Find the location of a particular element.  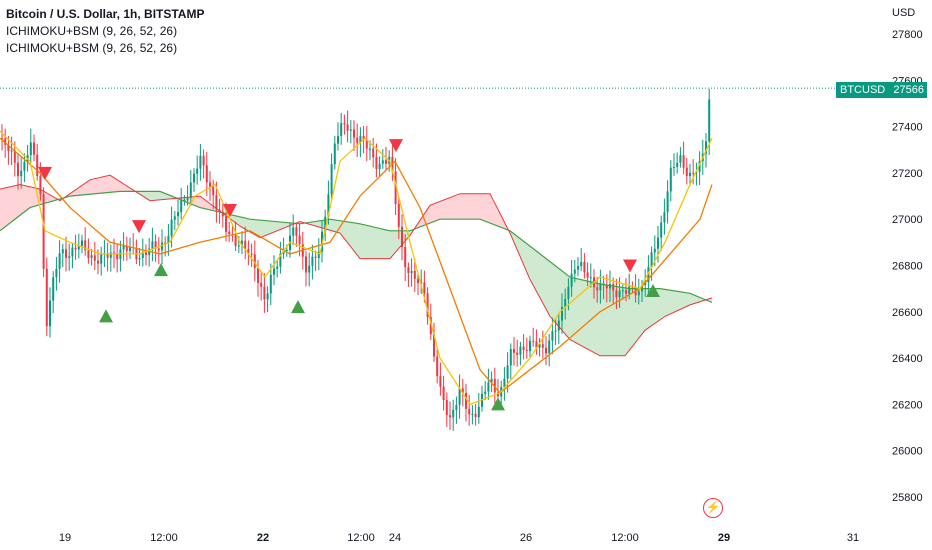

symbol-title: Bitcoin / U.S. Dollar, 1h, BITSTAMP is located at coordinates (105, 14).